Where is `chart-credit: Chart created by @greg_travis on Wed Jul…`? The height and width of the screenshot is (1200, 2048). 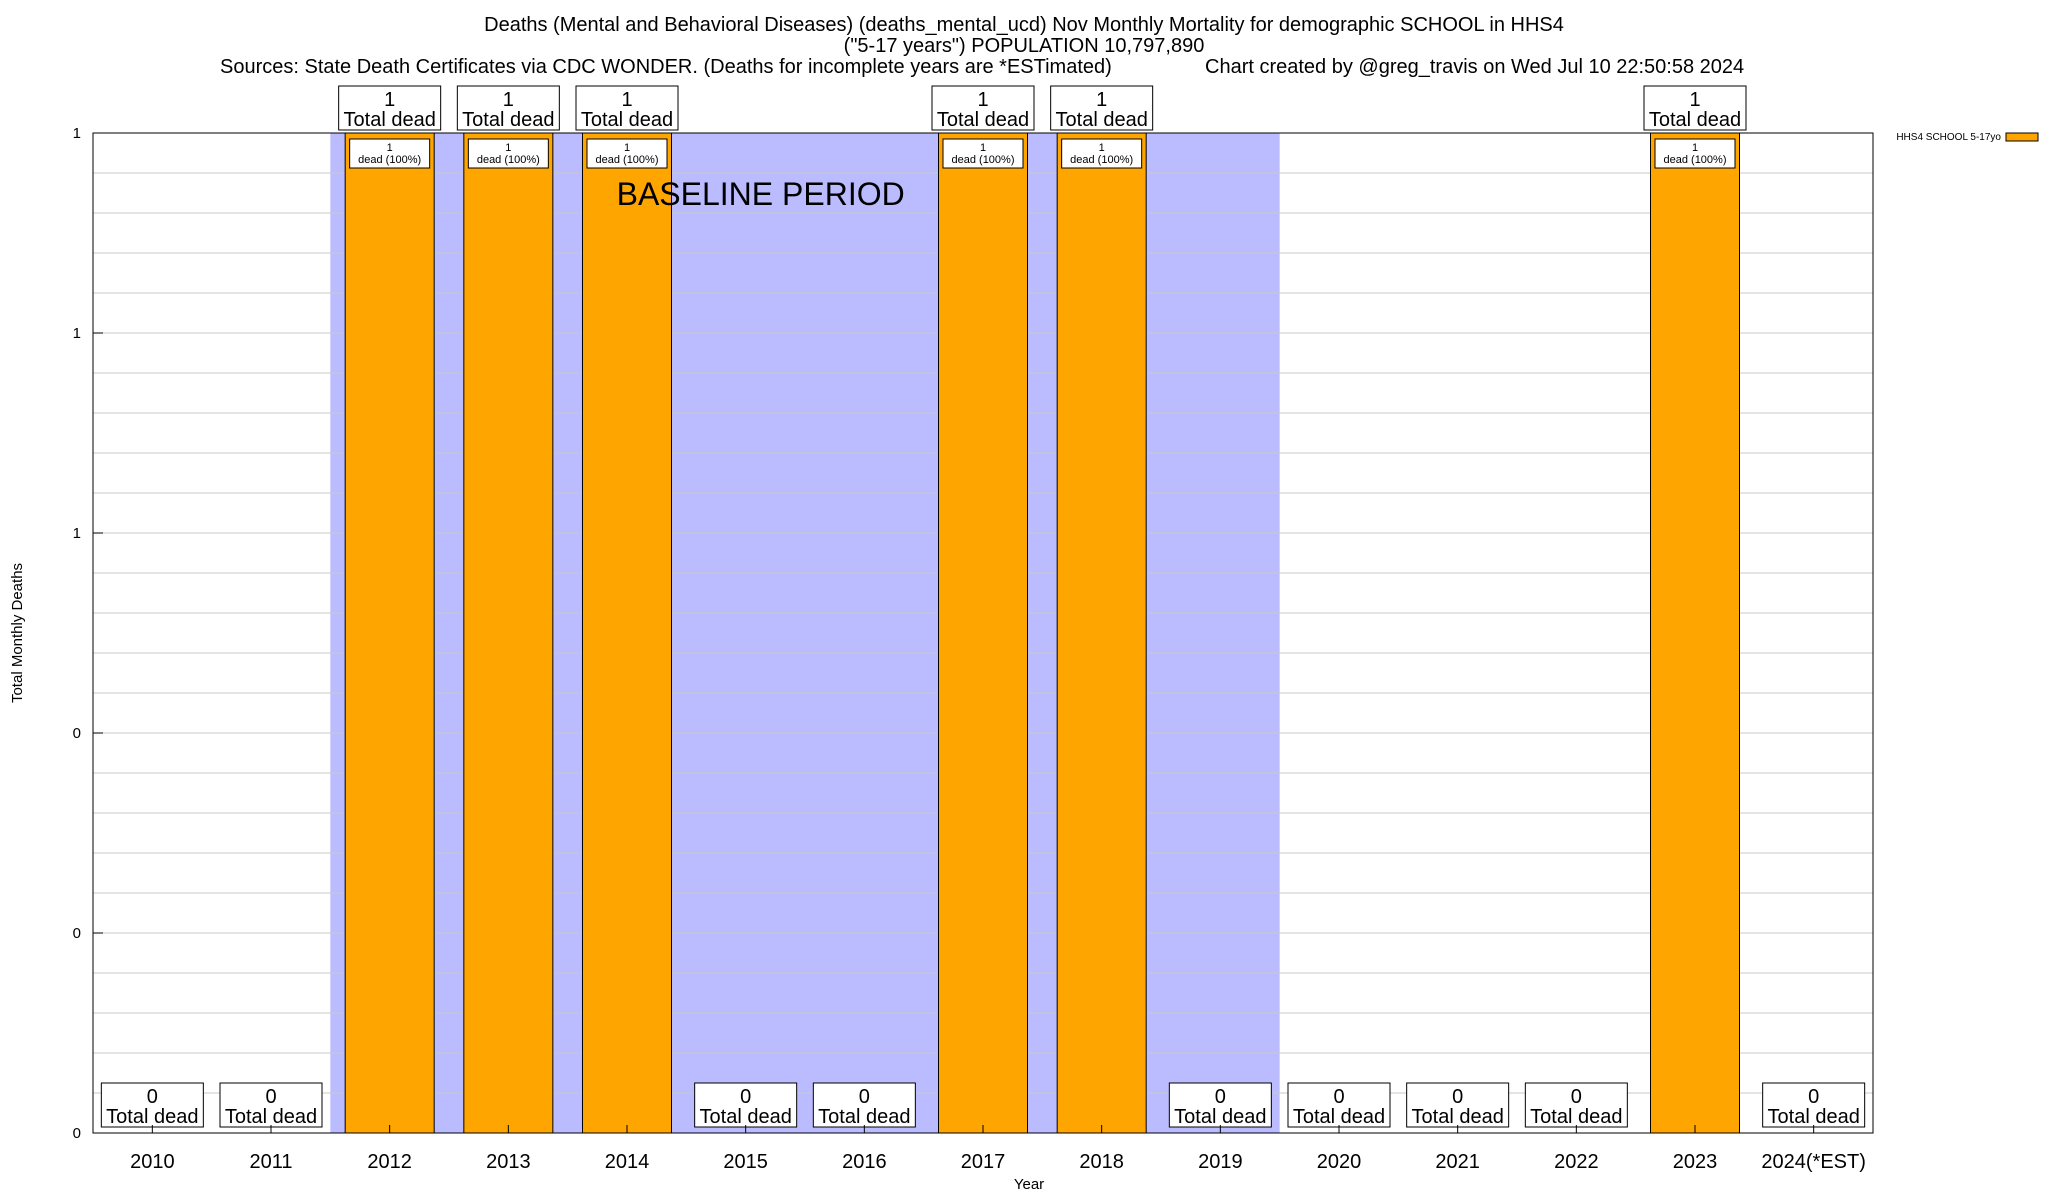 chart-credit: Chart created by @greg_travis on Wed Jul… is located at coordinates (1475, 67).